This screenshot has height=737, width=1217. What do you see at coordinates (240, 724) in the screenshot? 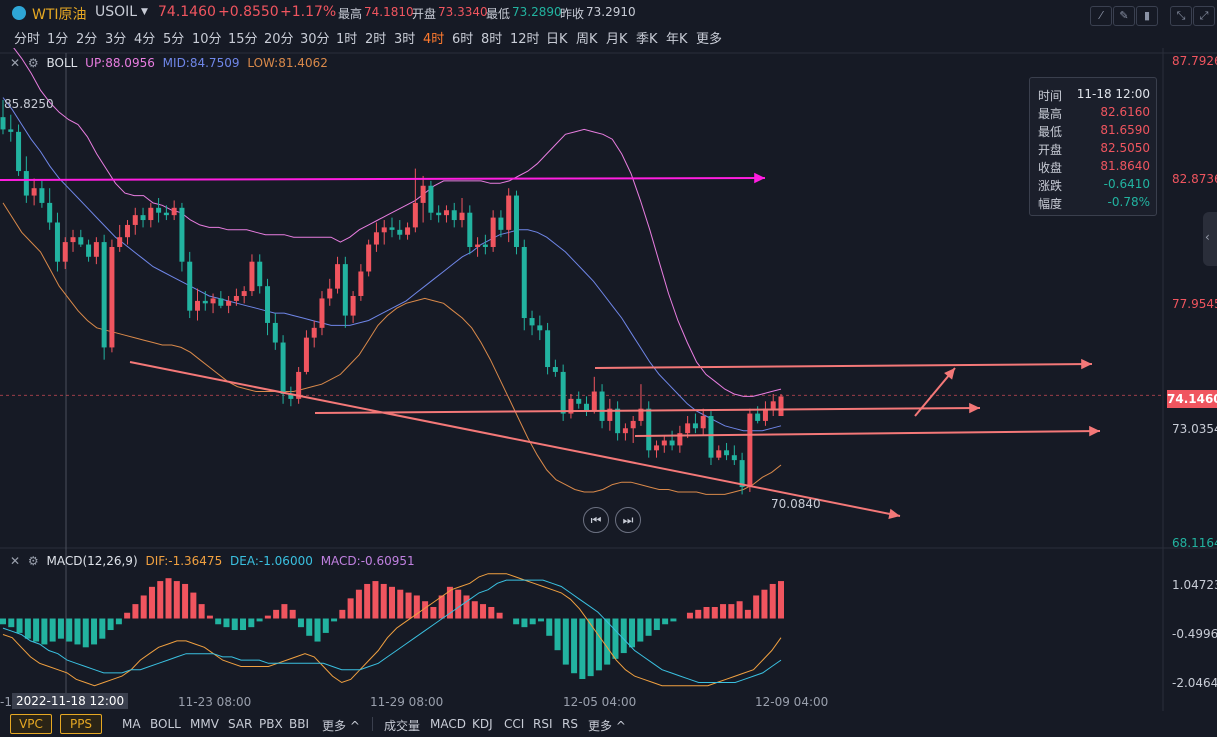
I see `main-indicator-item: SAR` at bounding box center [240, 724].